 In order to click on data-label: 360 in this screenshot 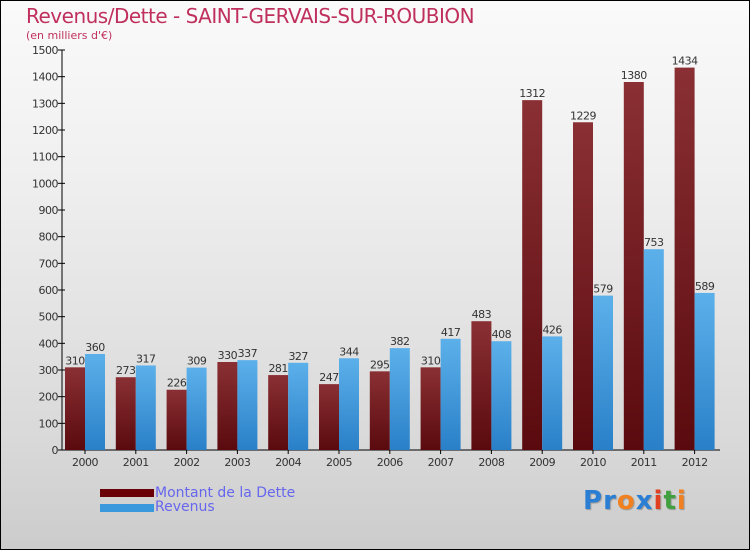, I will do `click(95, 347)`.